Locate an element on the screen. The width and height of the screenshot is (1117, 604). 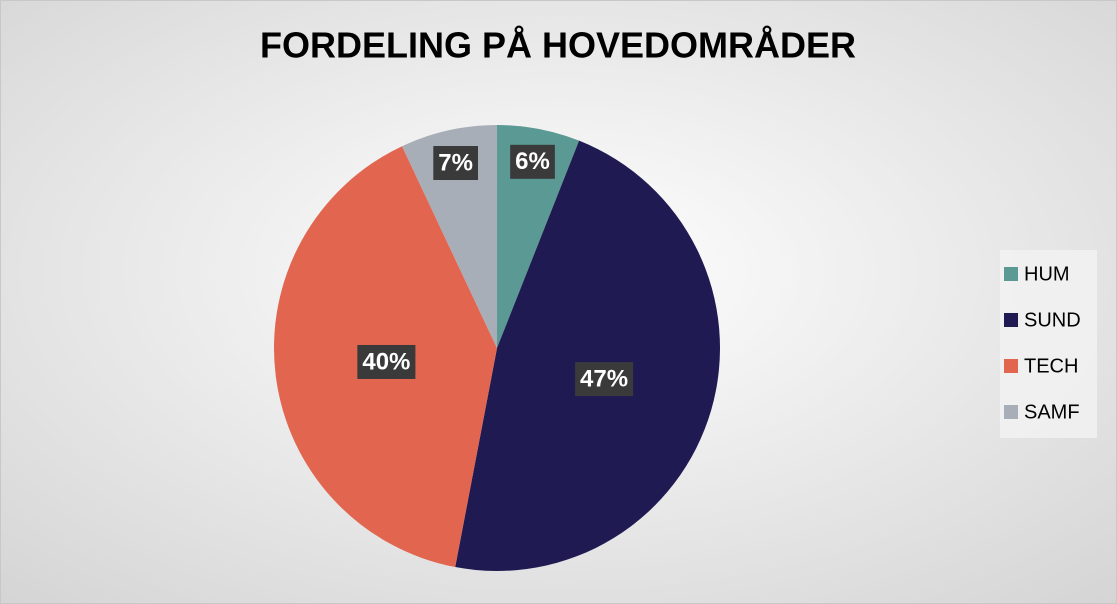
legend-label: TECH is located at coordinates (1051, 366).